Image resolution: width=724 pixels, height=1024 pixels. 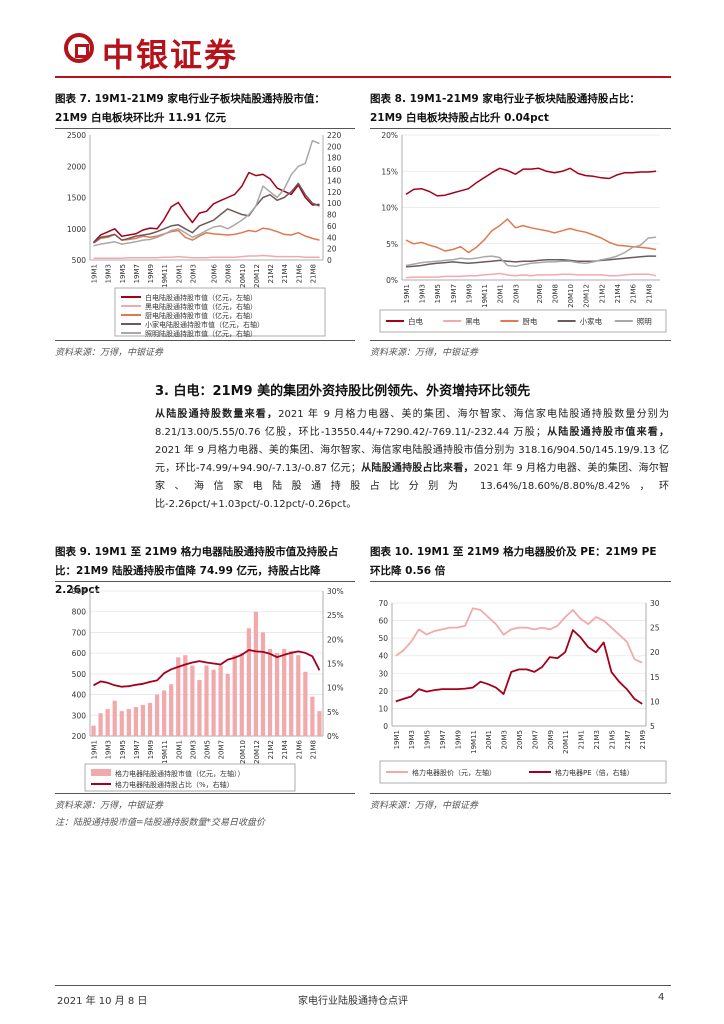 I want to click on x-tick-label: 21M3, so click(x=597, y=739).